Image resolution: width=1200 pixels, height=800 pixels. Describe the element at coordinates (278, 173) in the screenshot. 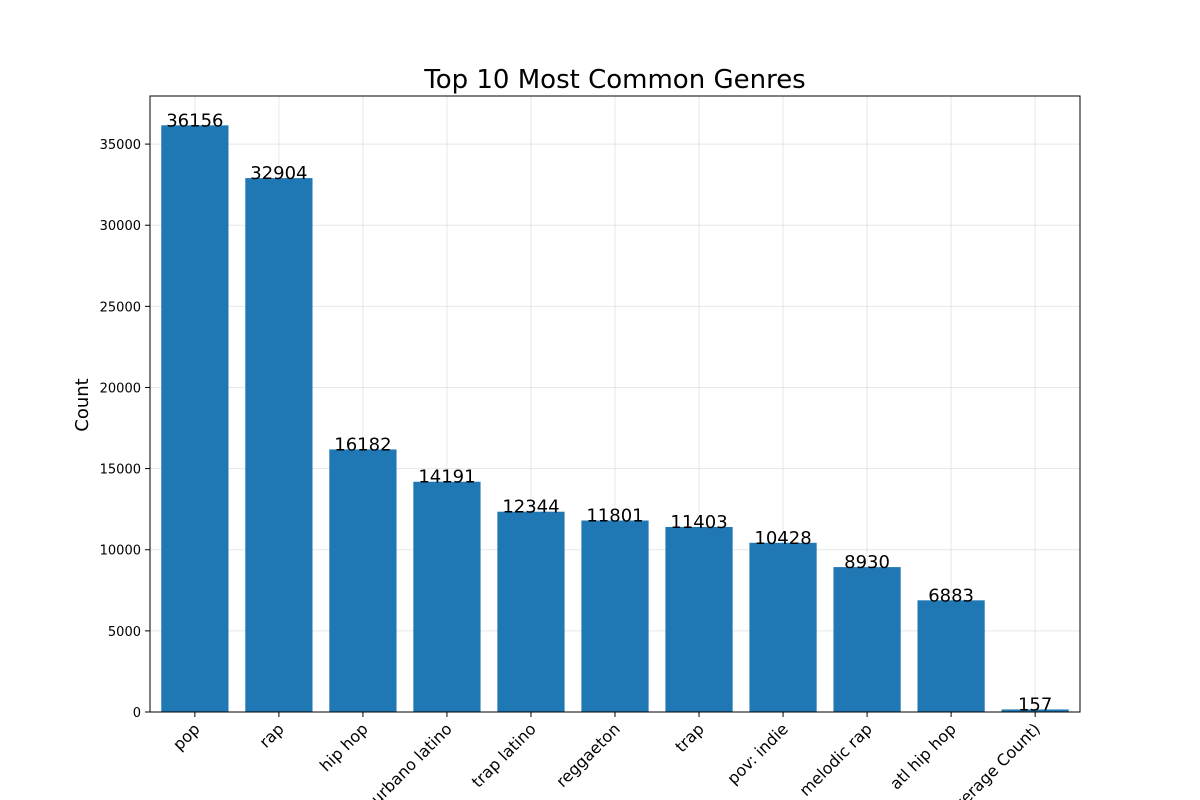

I see `bar-value-label: 32904` at that location.